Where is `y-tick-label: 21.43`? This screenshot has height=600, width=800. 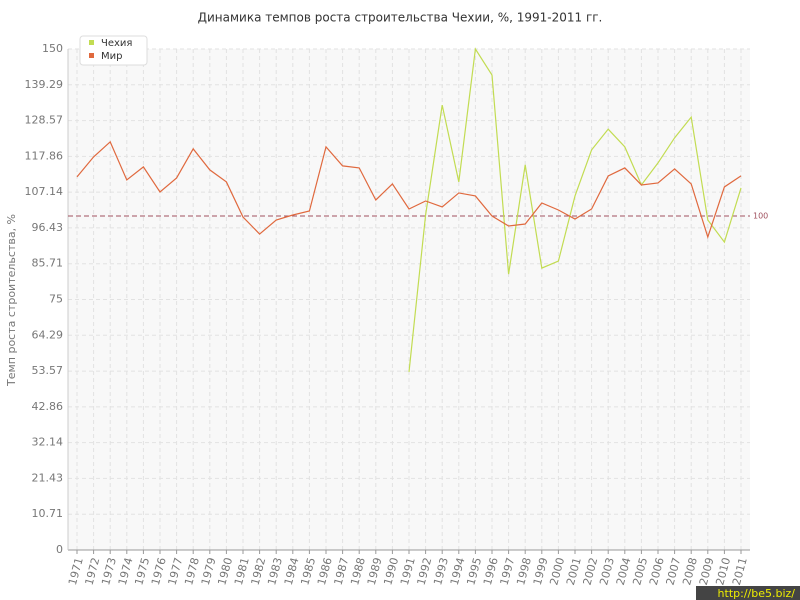 y-tick-label: 21.43 is located at coordinates (48, 477).